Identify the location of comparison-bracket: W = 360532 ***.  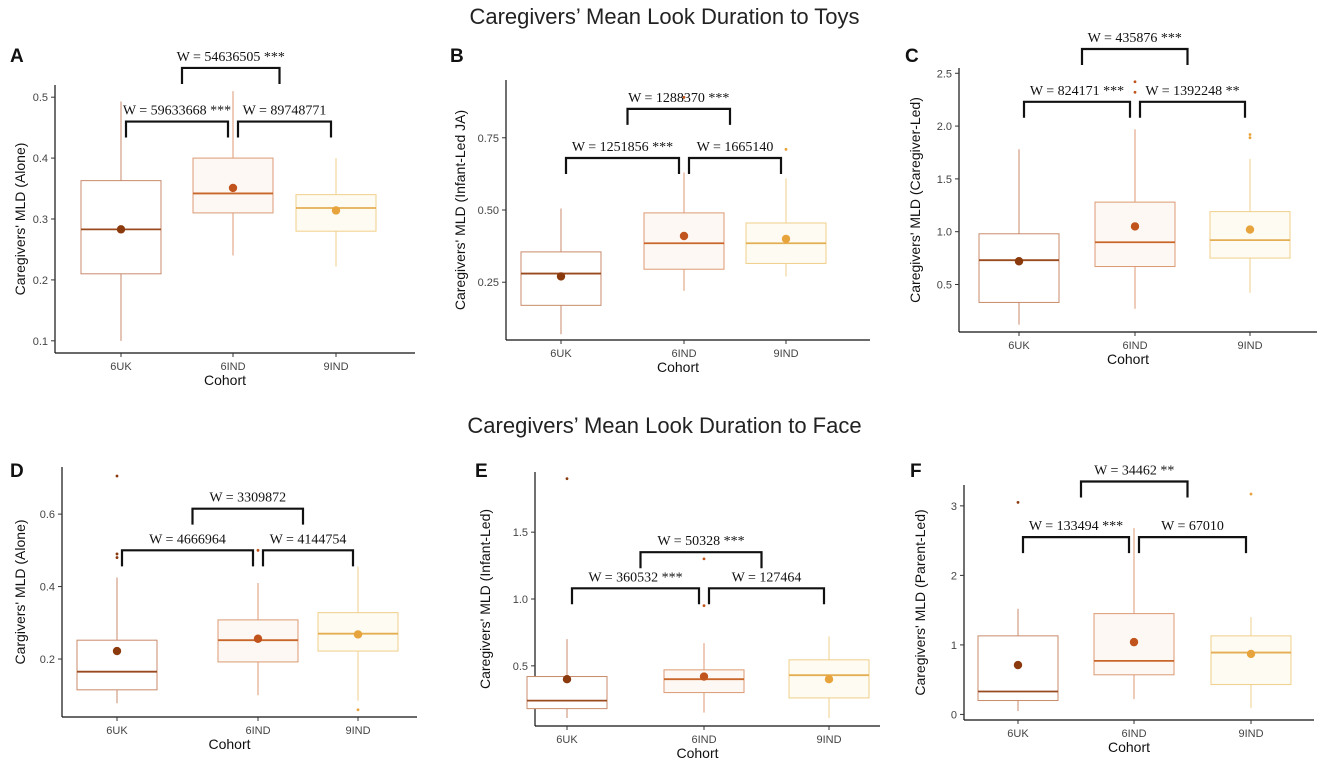
(635, 587).